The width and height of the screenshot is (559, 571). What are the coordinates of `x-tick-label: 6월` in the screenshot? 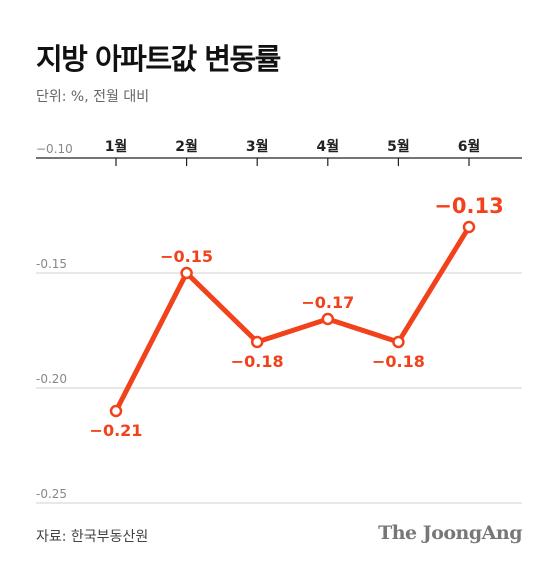 It's located at (469, 146).